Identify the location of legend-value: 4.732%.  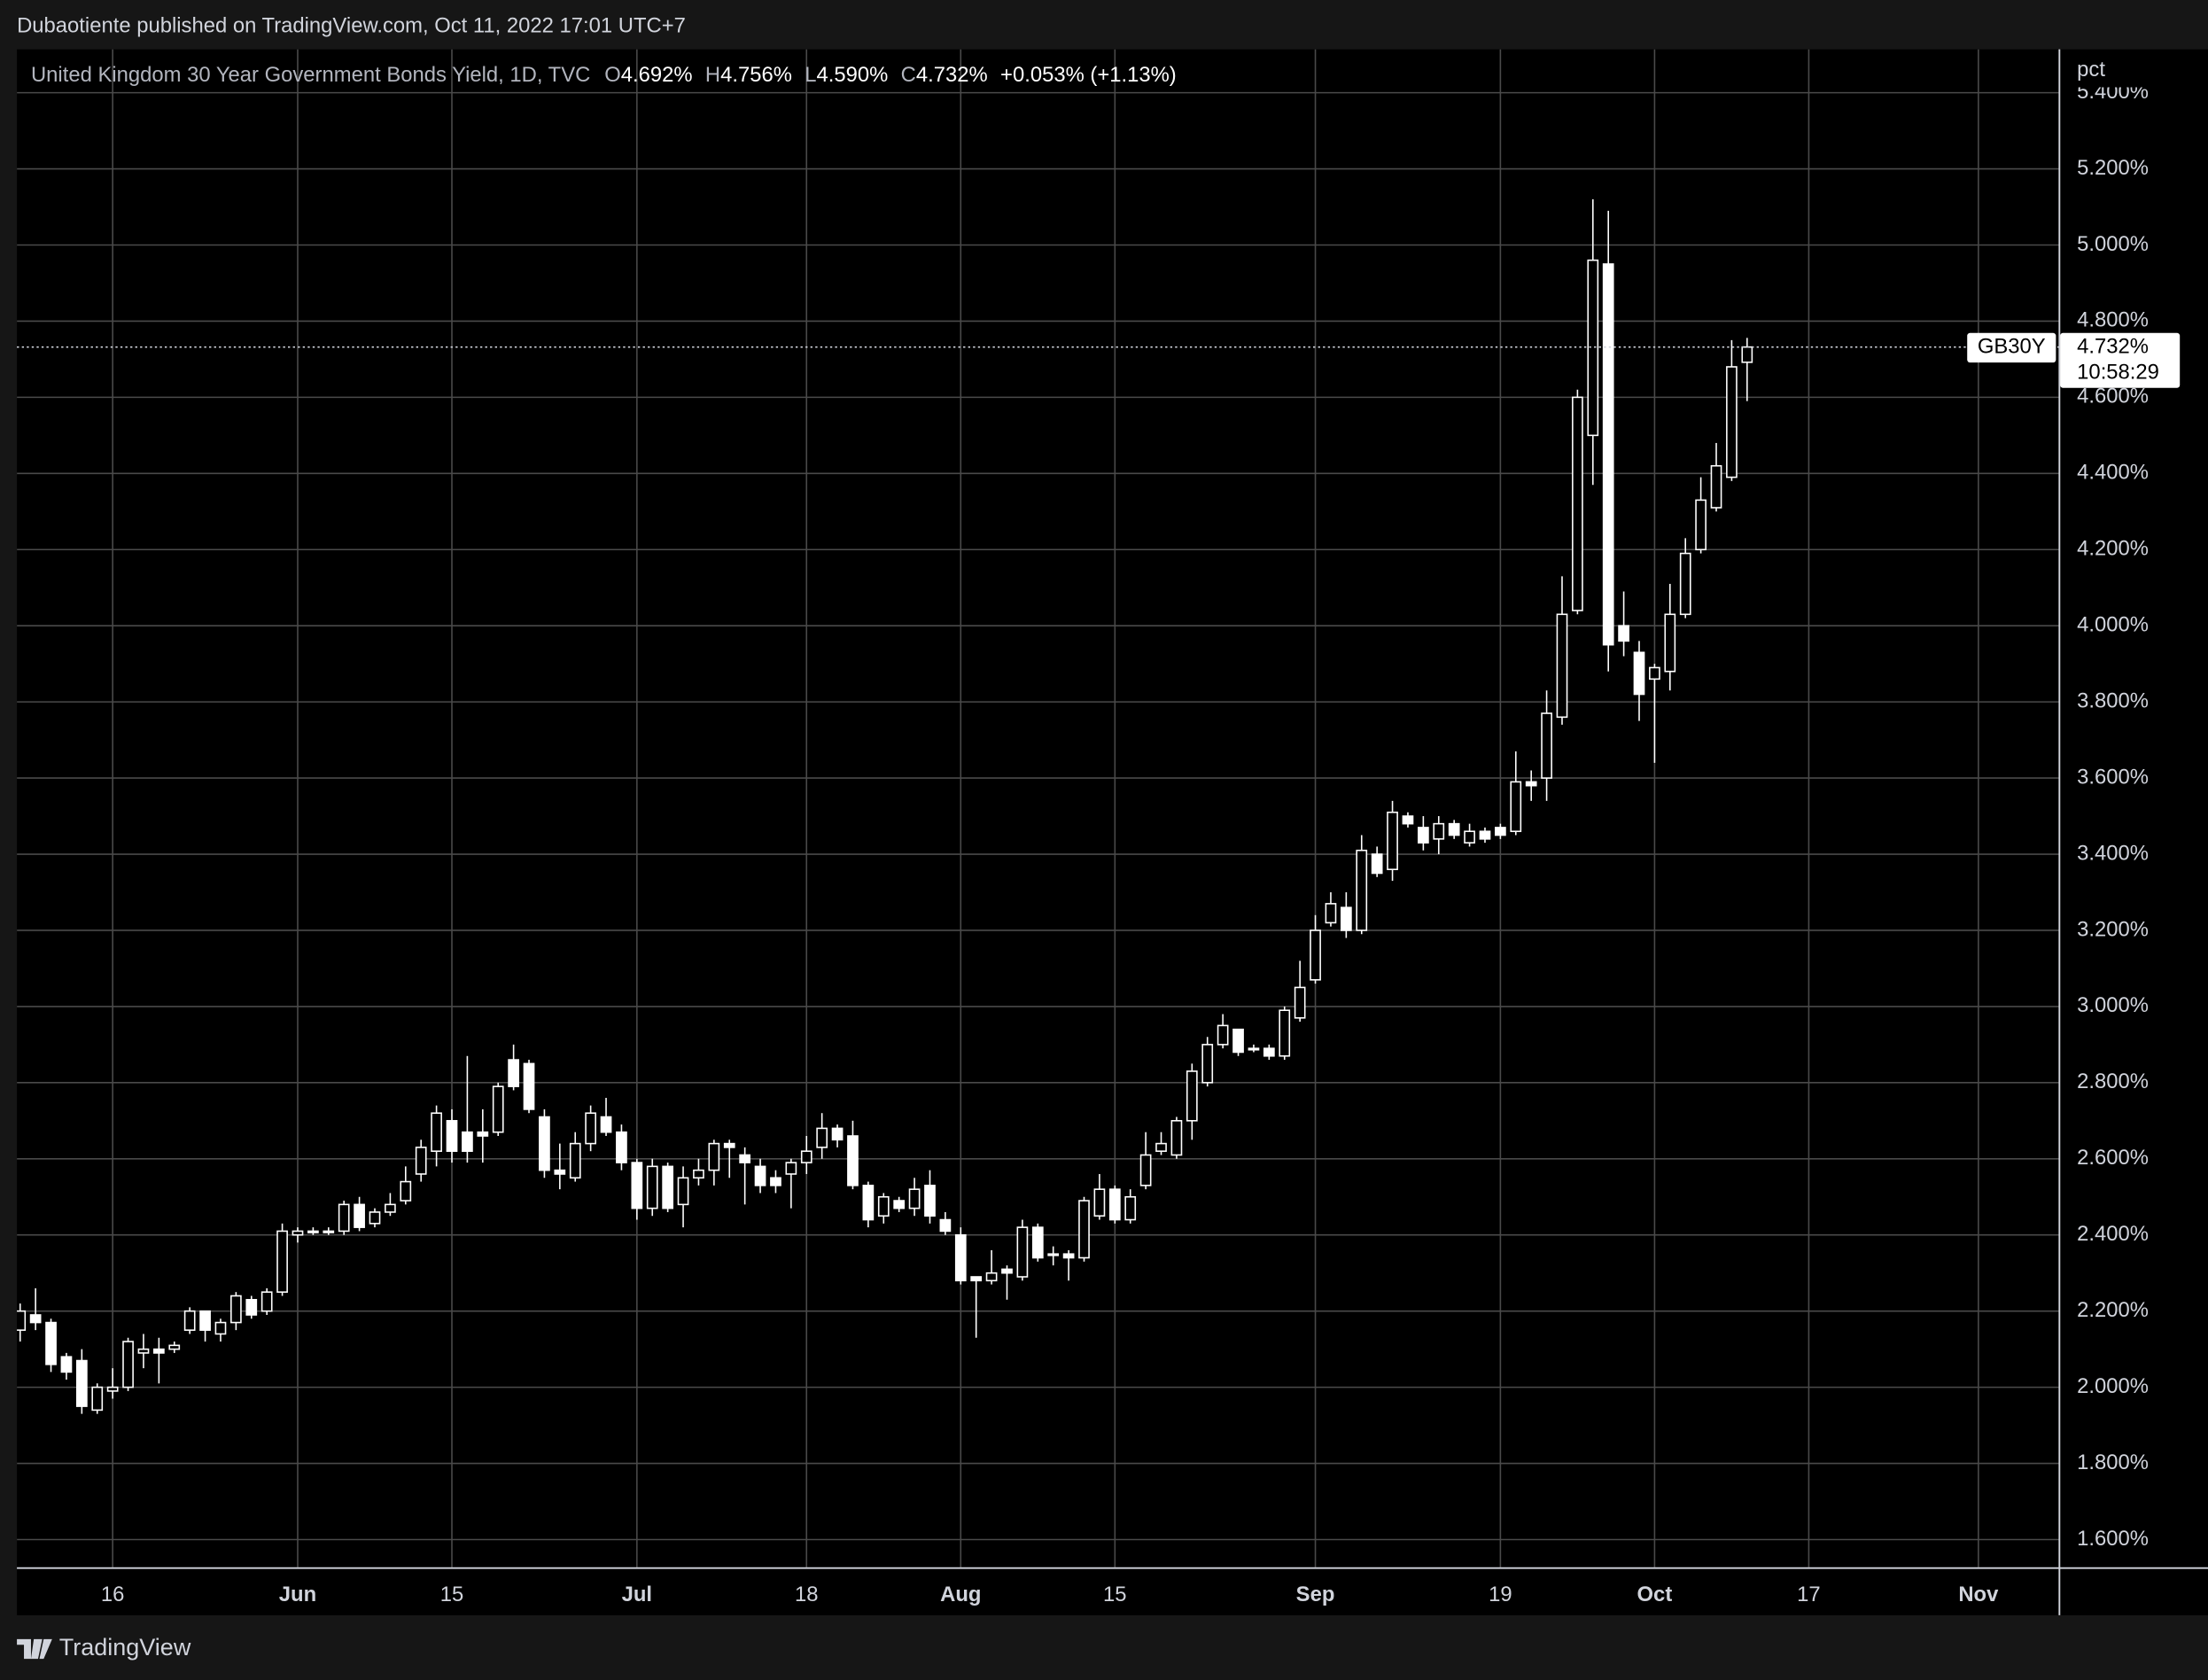
(952, 75).